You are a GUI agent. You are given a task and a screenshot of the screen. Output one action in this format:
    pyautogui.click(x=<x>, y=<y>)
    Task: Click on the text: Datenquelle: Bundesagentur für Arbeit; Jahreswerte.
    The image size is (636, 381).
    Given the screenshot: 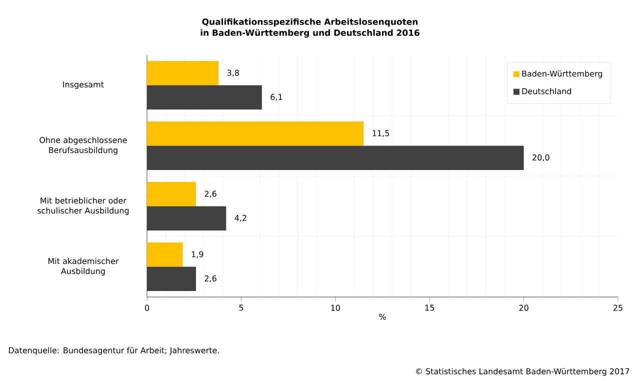 What is the action you would take?
    pyautogui.click(x=113, y=351)
    